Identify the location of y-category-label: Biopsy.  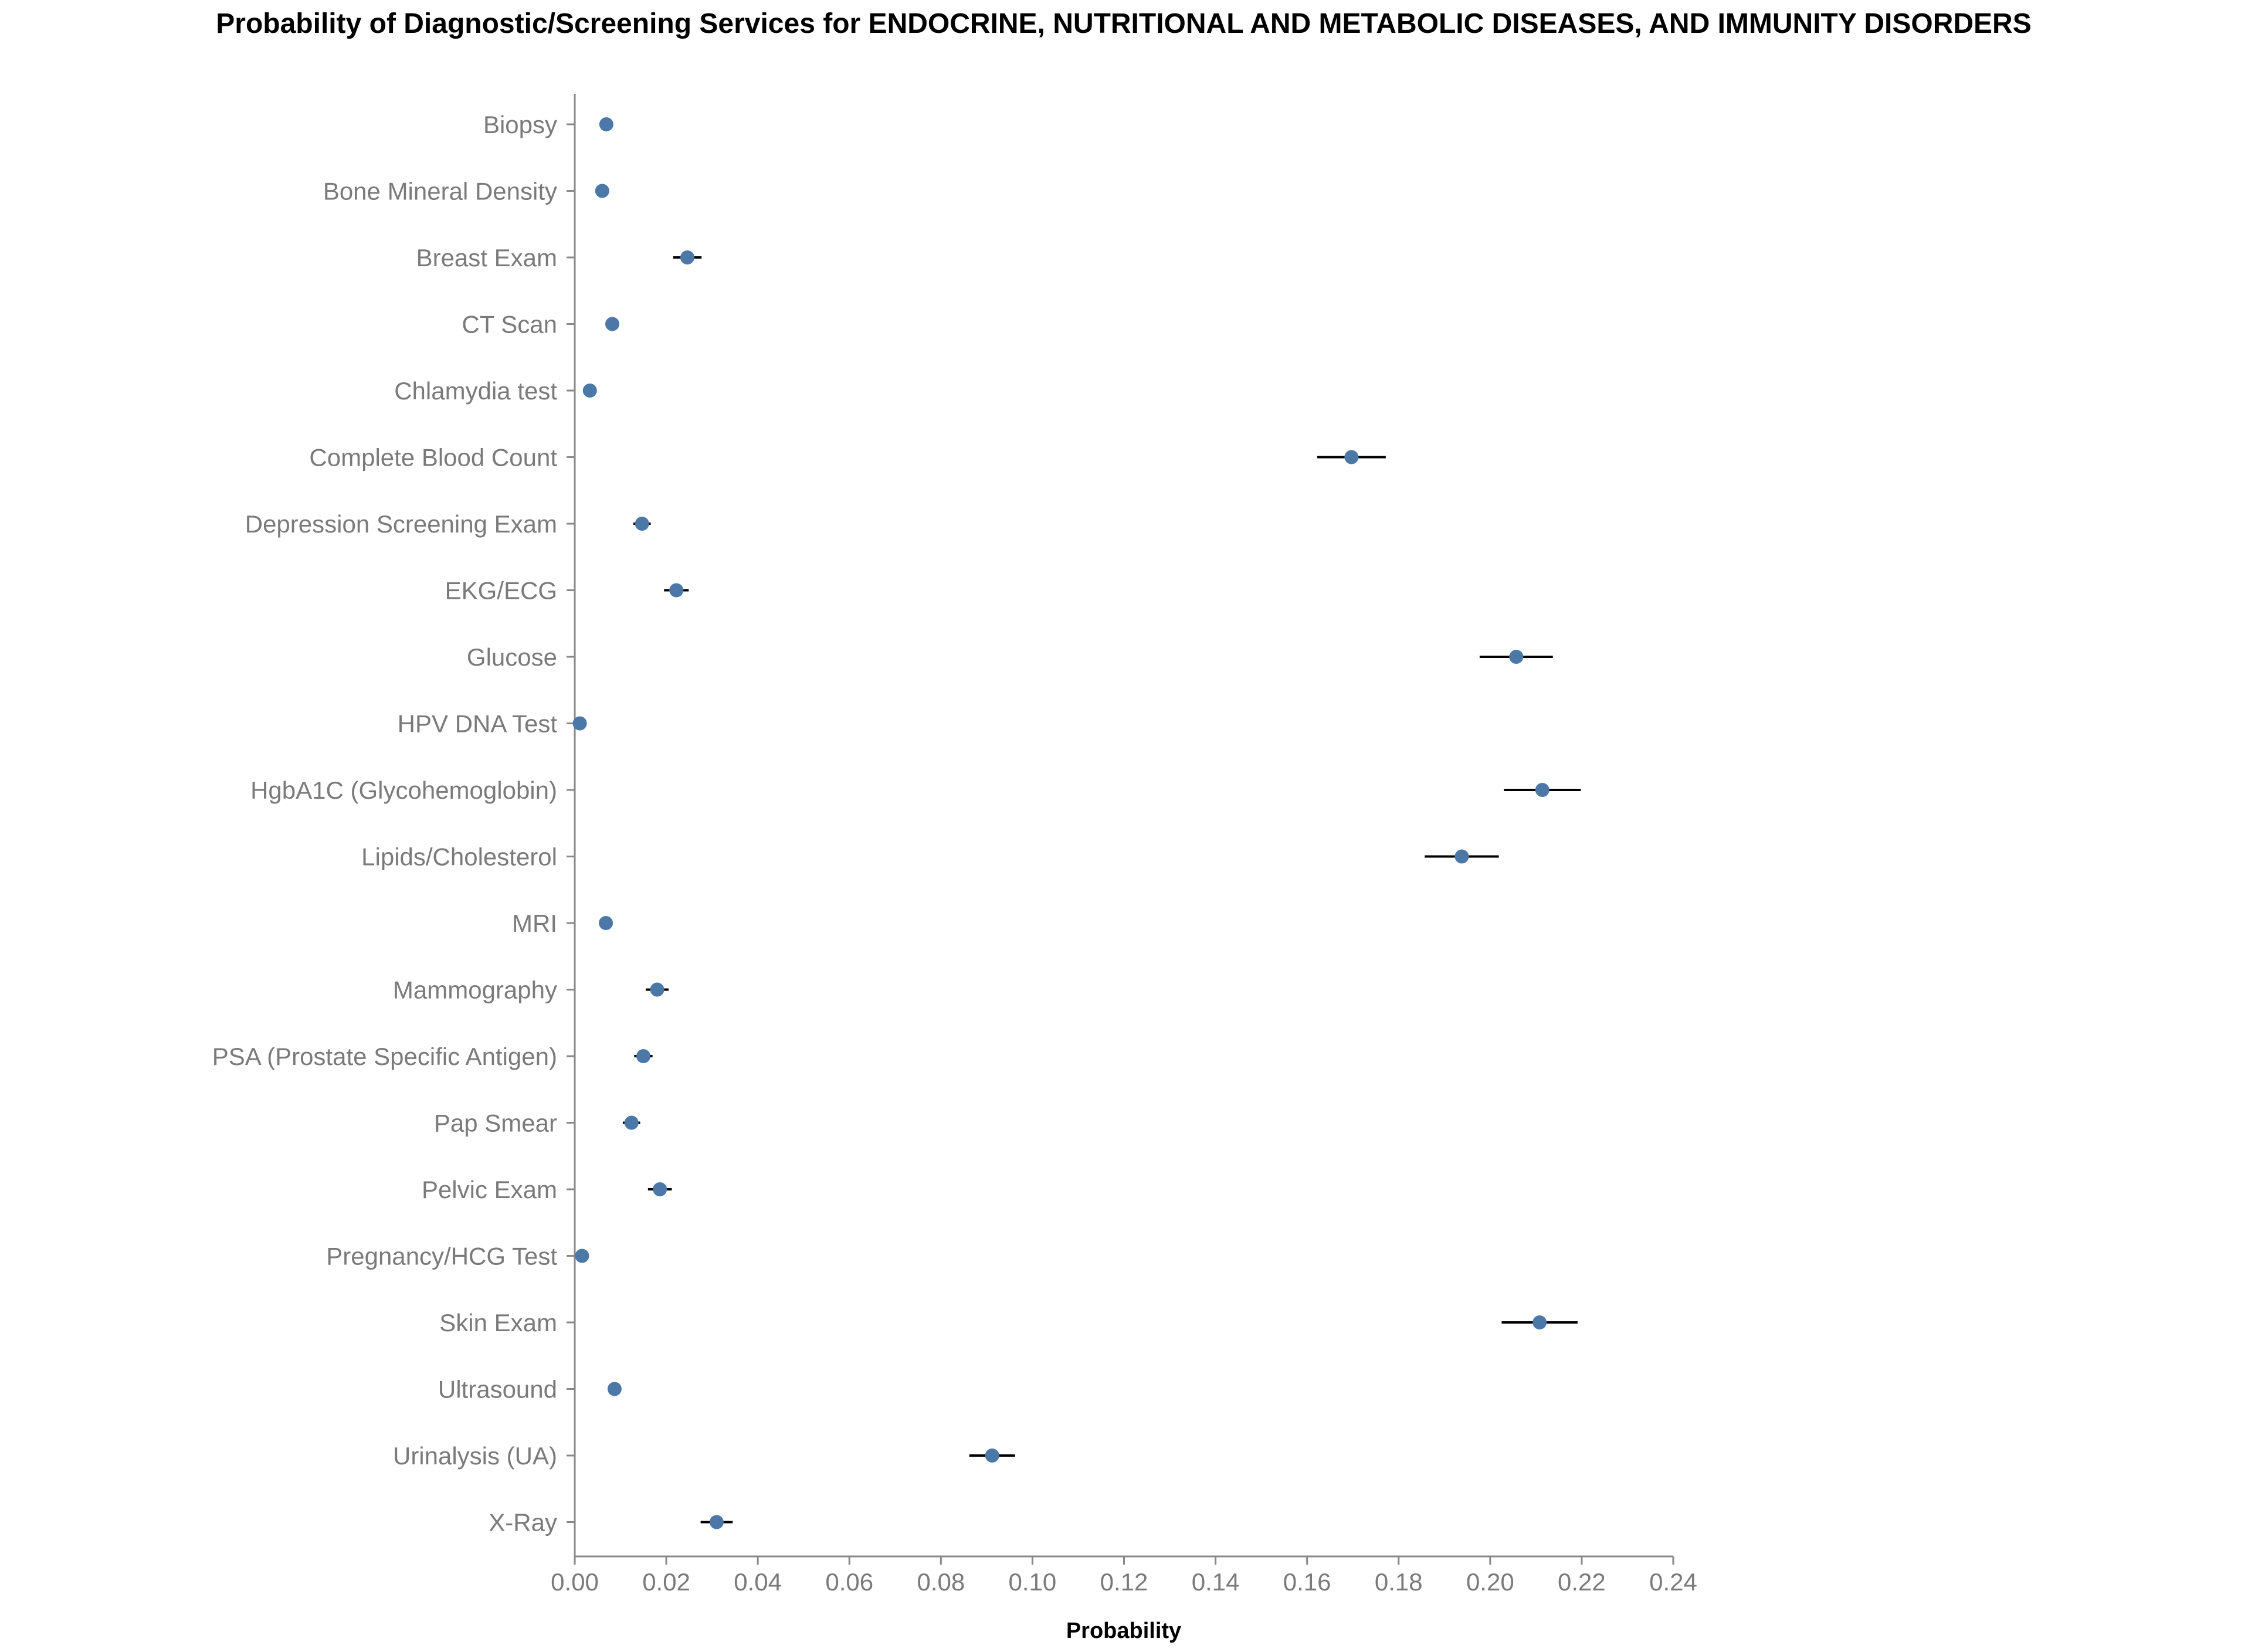
(520, 124).